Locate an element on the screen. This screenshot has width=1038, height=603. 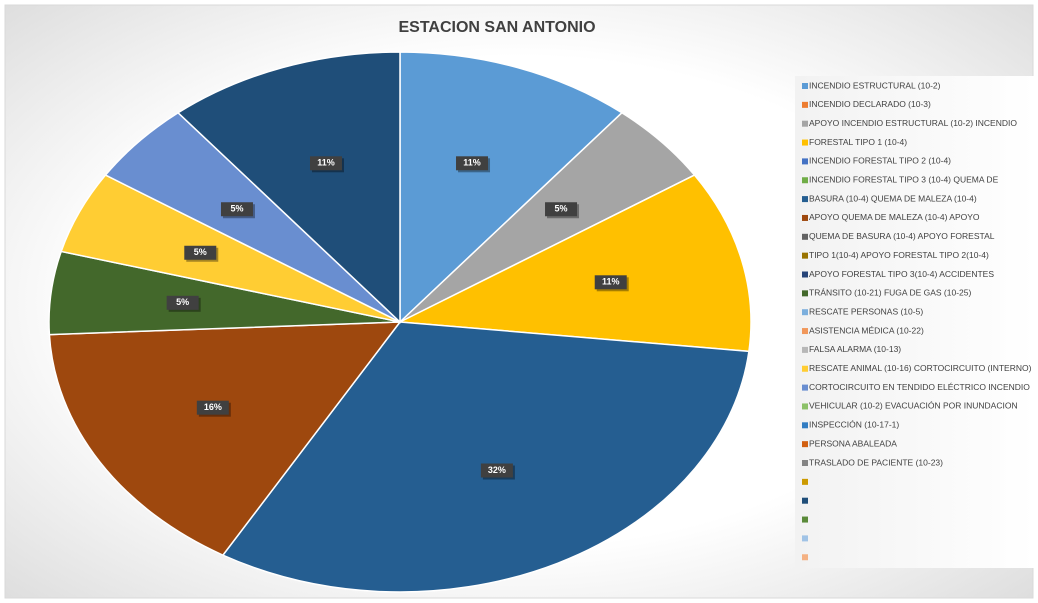
legend-label: INSPECCIÓN (10-17-1) is located at coordinates (854, 425).